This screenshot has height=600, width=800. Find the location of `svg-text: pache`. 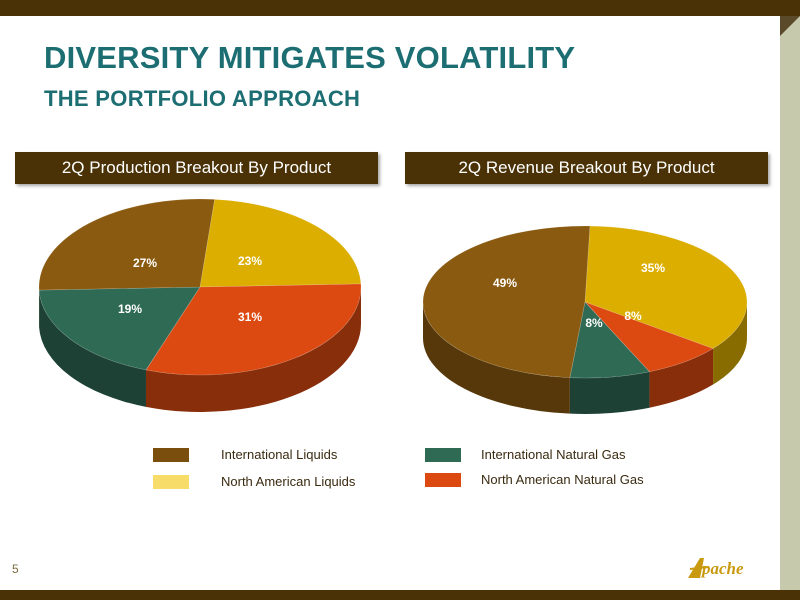

svg-text: pache is located at coordinates (722, 568).